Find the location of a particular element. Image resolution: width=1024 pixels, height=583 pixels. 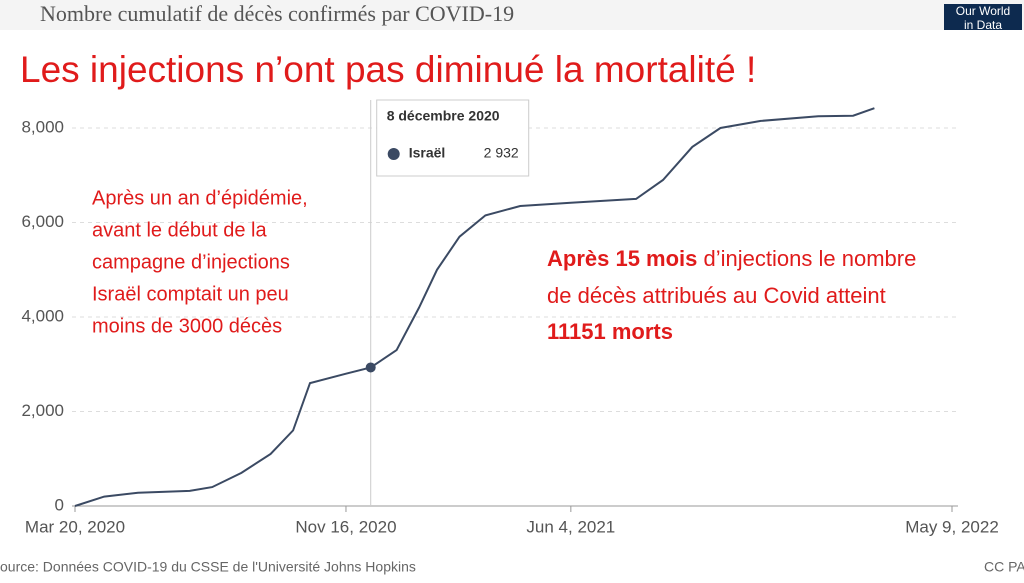

tooltip-date: 8 décembre 2020 is located at coordinates (443, 116).